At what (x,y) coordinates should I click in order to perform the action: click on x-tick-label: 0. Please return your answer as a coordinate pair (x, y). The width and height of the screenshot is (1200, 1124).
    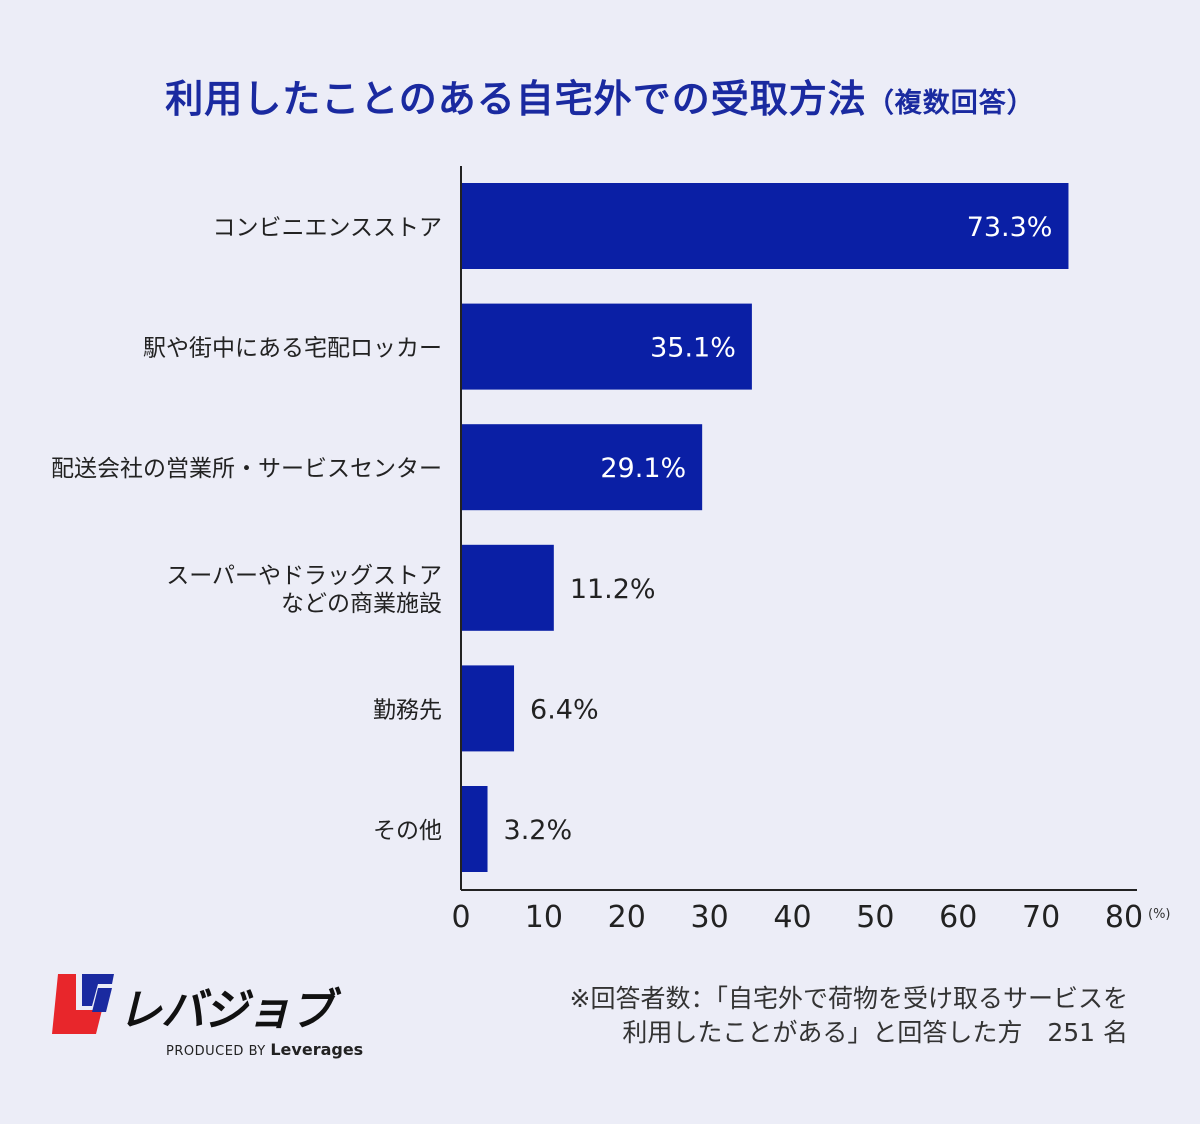
    Looking at the image, I should click on (460, 917).